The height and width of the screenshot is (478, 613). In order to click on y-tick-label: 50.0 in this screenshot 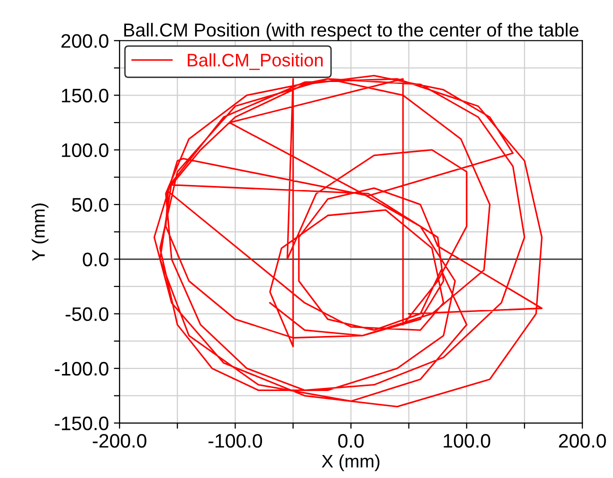, I will do `click(90, 205)`.